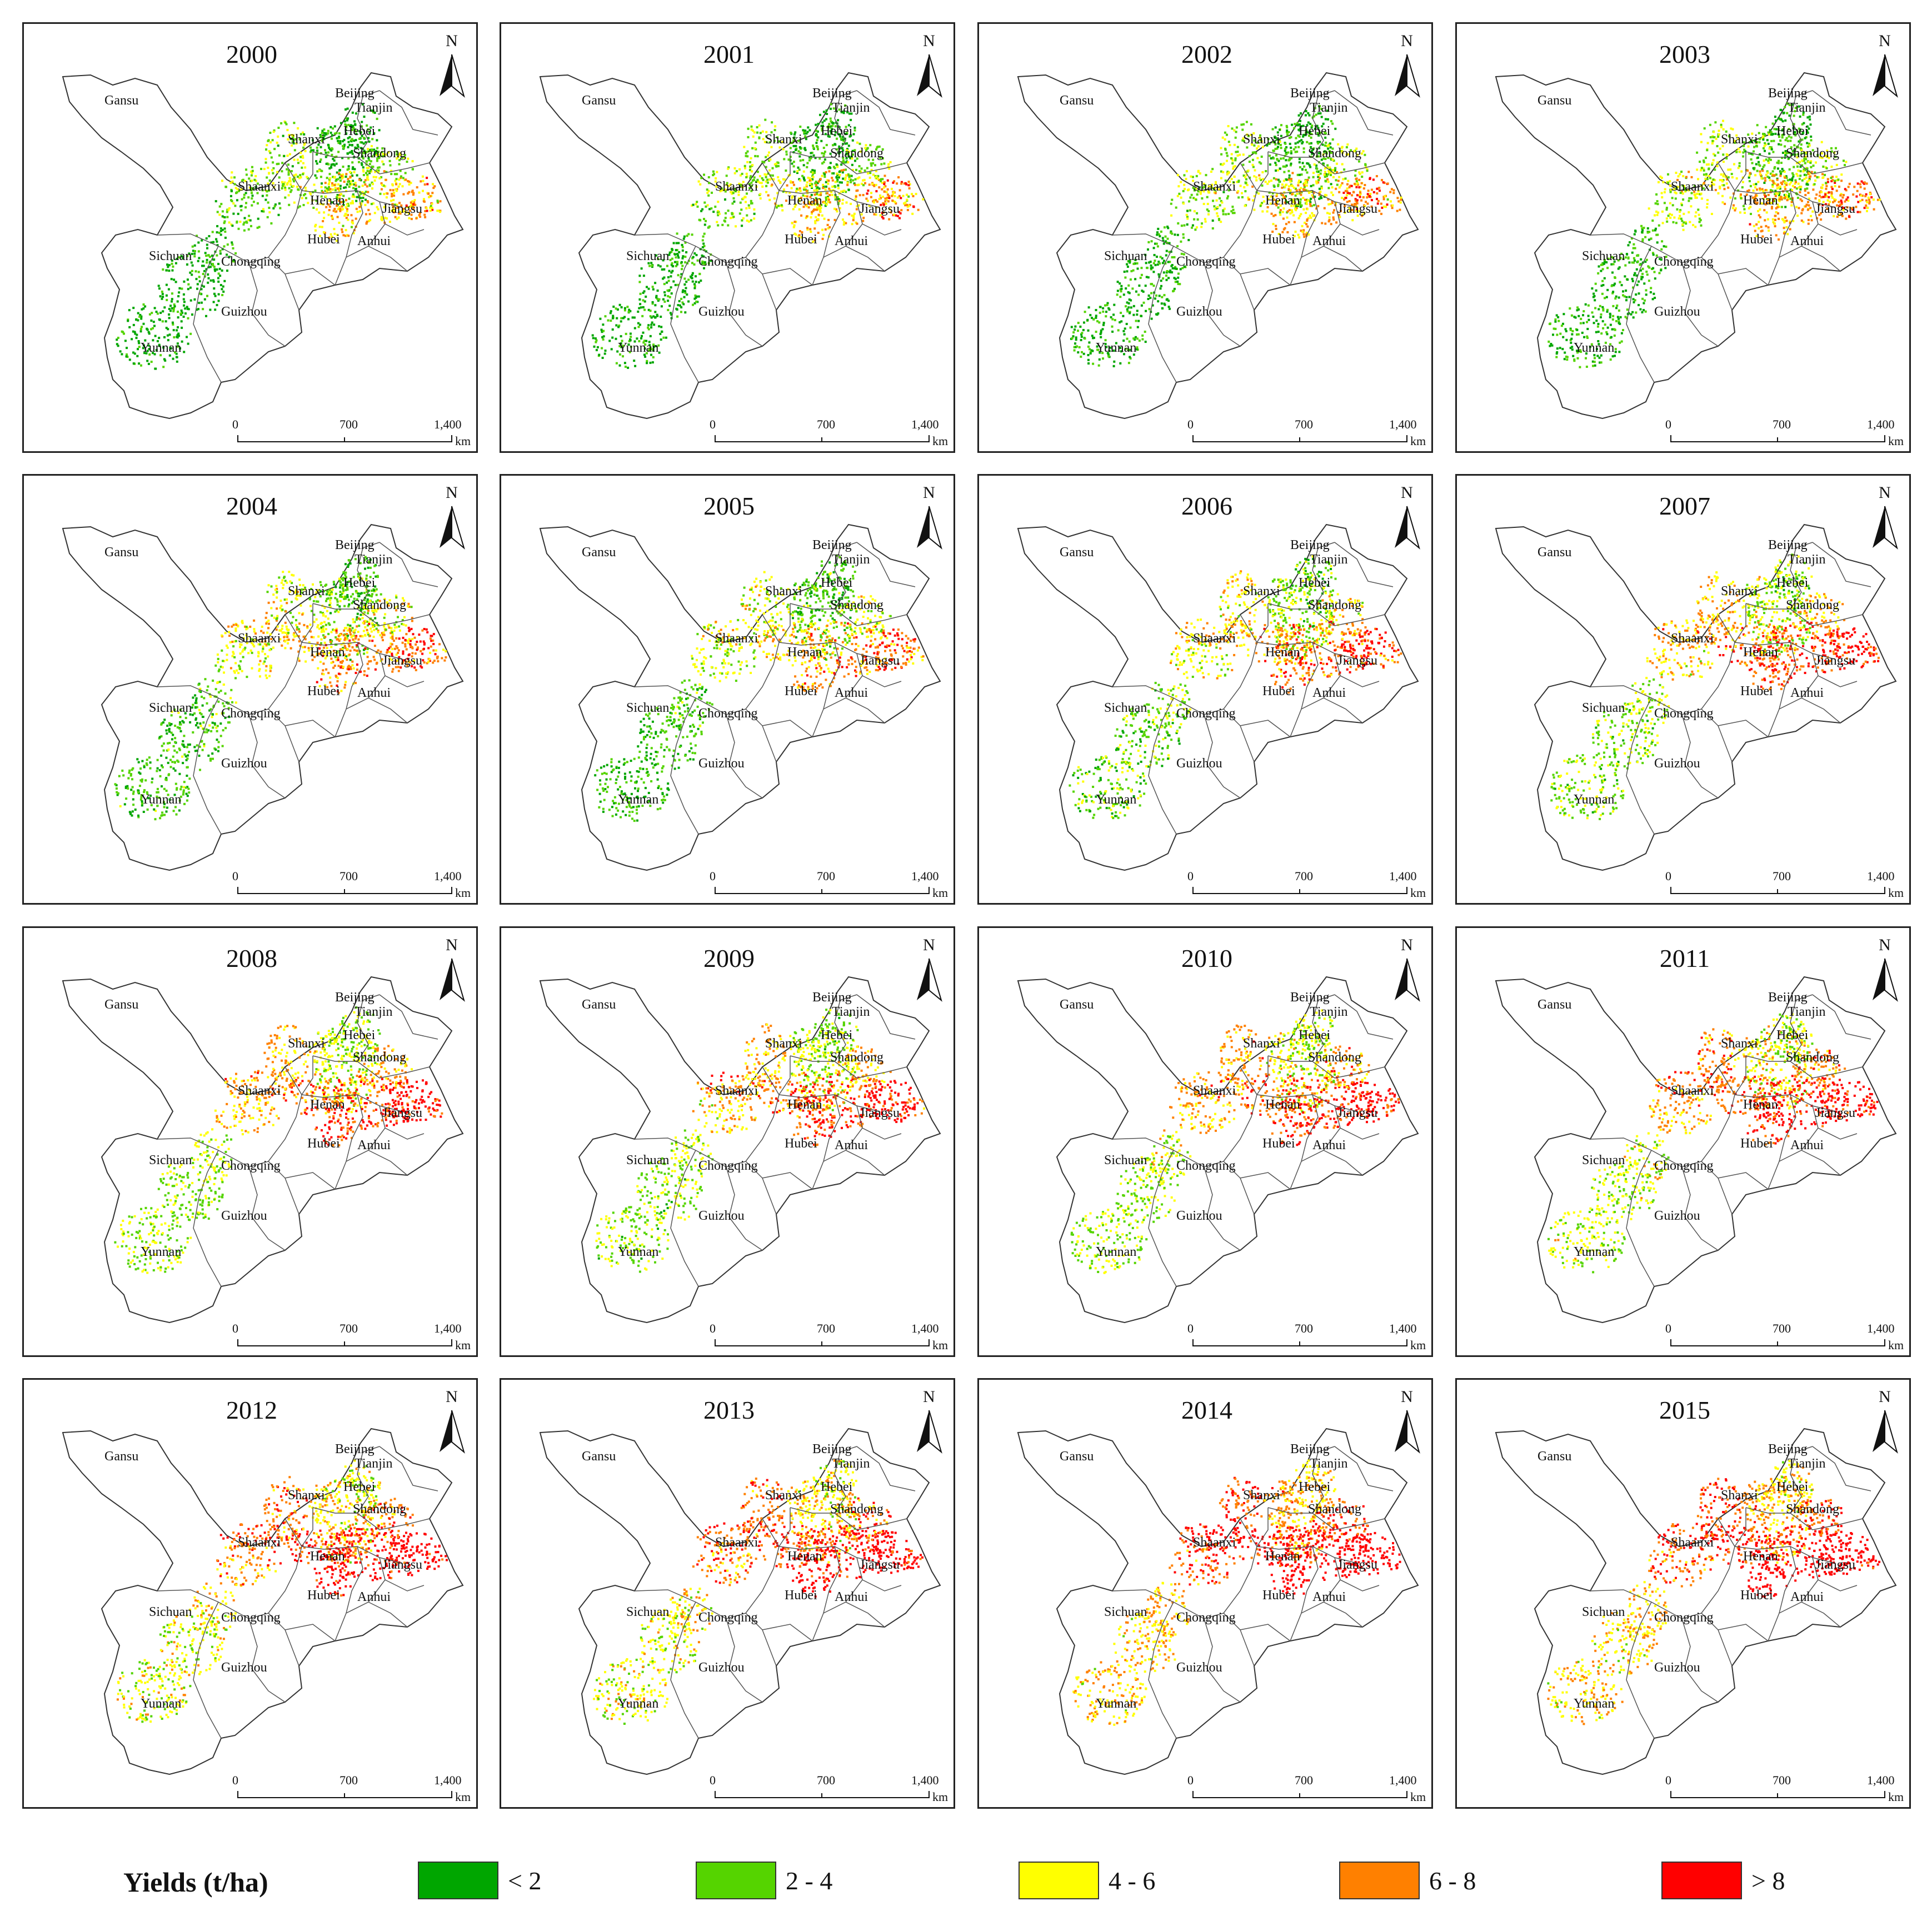 This screenshot has height=1911, width=1932. I want to click on province-label: Anhui, so click(374, 1145).